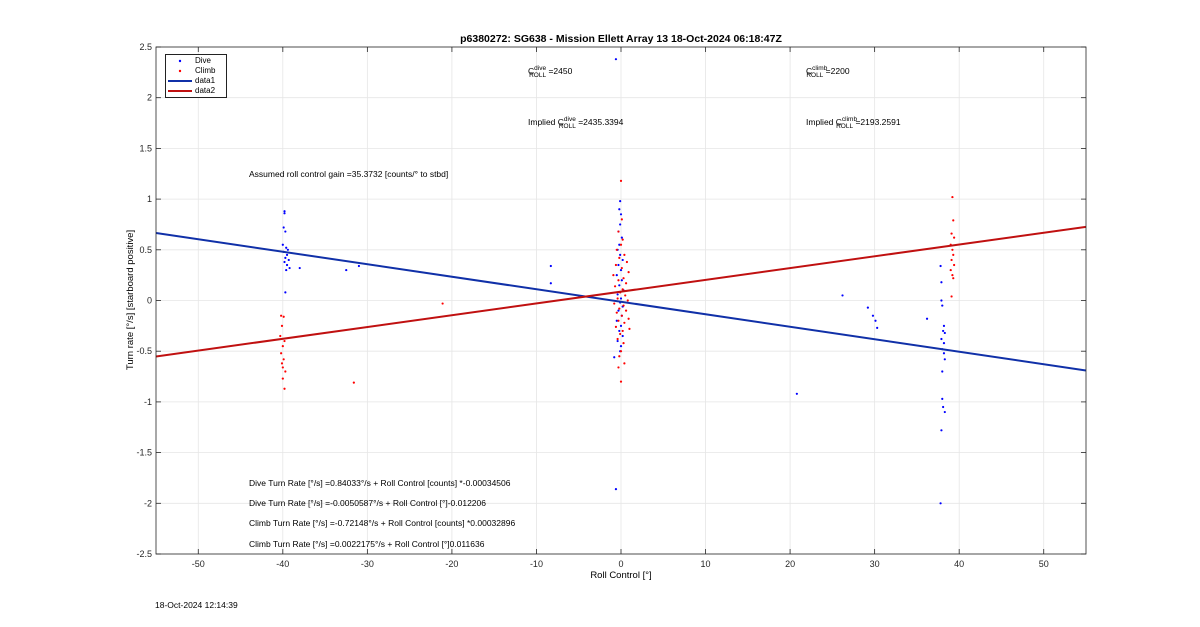  What do you see at coordinates (620, 564) in the screenshot?
I see `x-tick-label: 0` at bounding box center [620, 564].